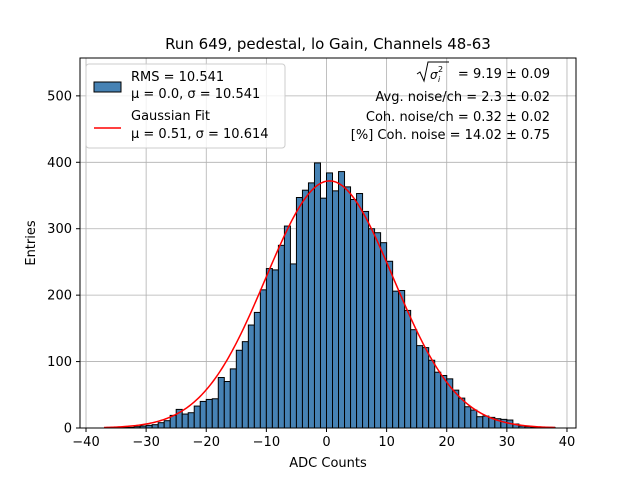 The image size is (640, 480). What do you see at coordinates (170, 116) in the screenshot?
I see `legend-fit-line1: Gaussian Fit` at bounding box center [170, 116].